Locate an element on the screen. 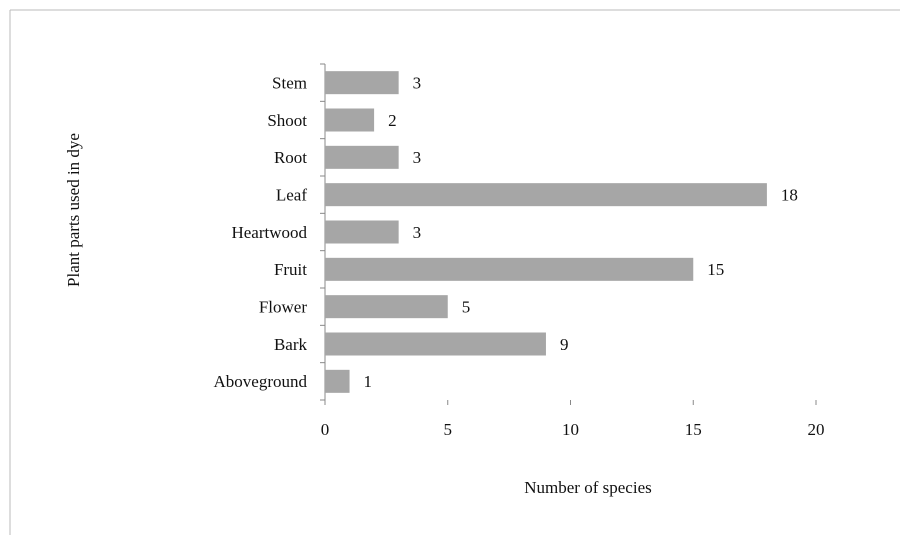 The height and width of the screenshot is (535, 900). y-tick-label: Flower is located at coordinates (283, 307).